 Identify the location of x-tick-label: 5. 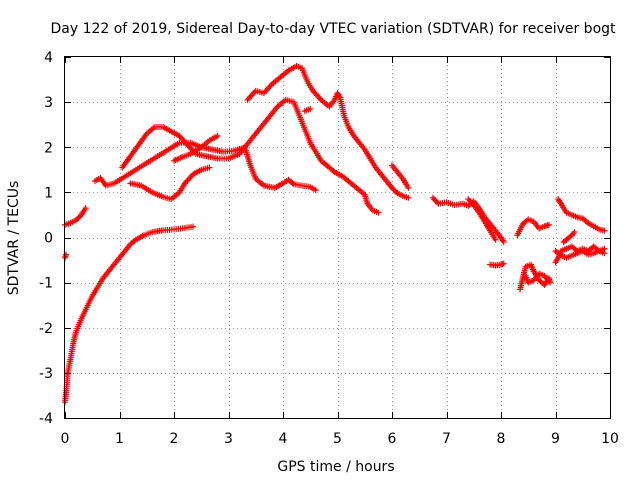
(337, 439).